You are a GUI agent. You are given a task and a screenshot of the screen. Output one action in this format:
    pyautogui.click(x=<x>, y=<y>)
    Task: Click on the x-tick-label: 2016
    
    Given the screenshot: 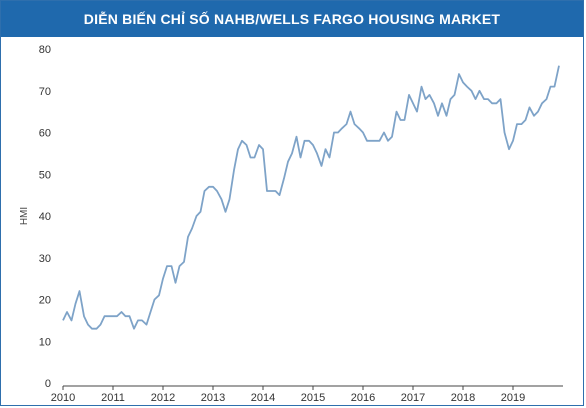 What is the action you would take?
    pyautogui.click(x=363, y=398)
    